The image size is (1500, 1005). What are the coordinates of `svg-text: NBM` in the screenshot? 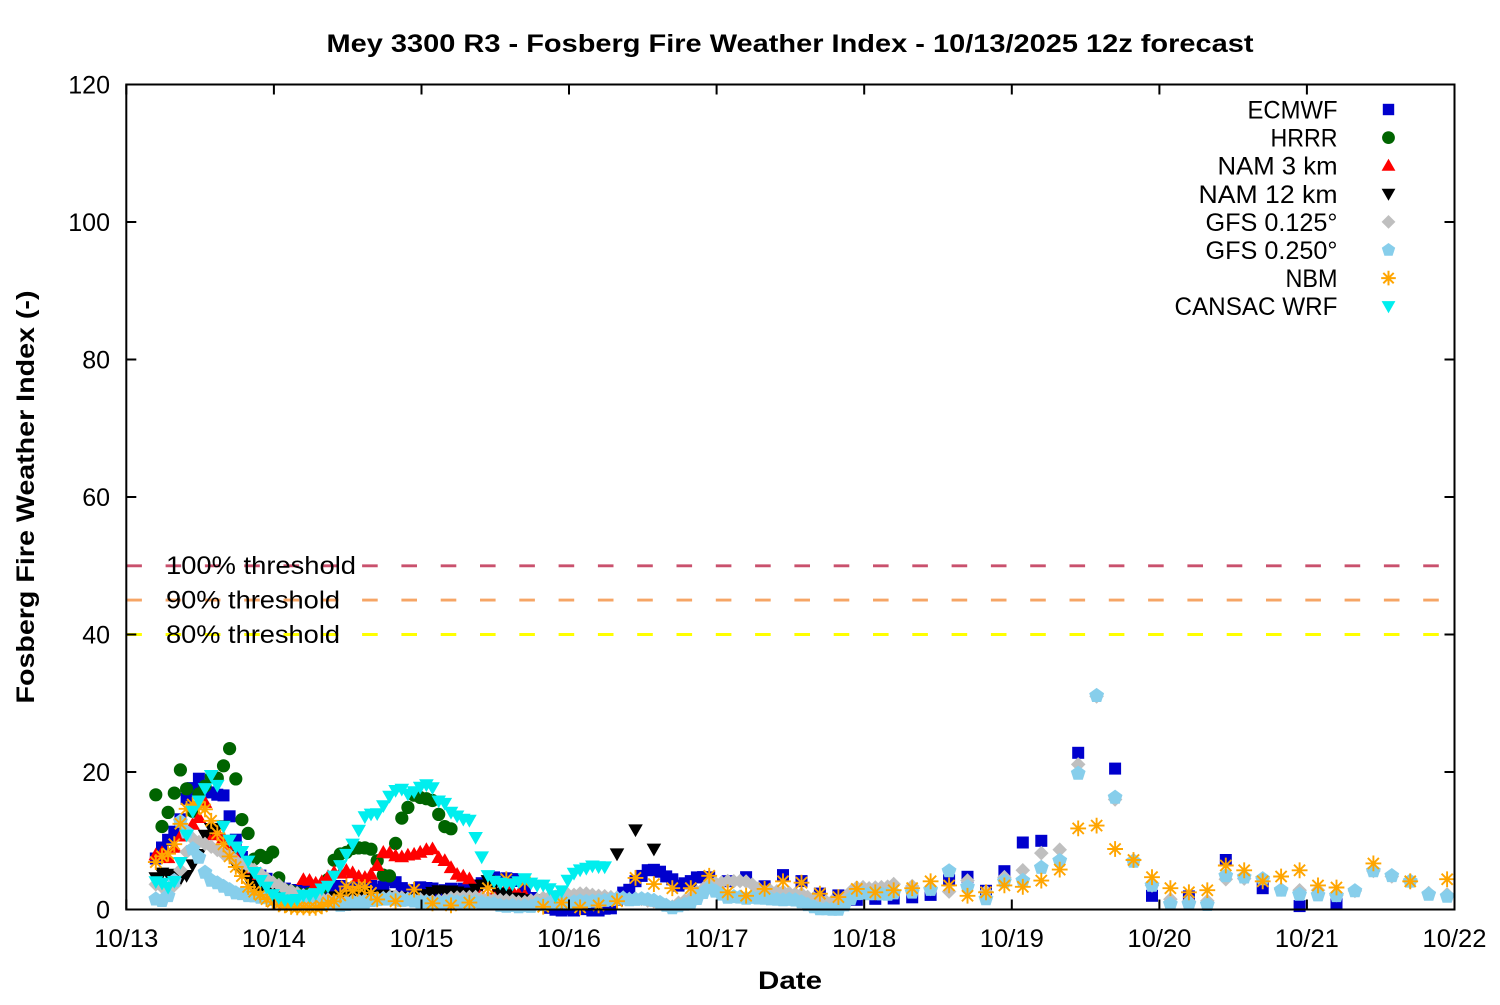 It's located at (1312, 279).